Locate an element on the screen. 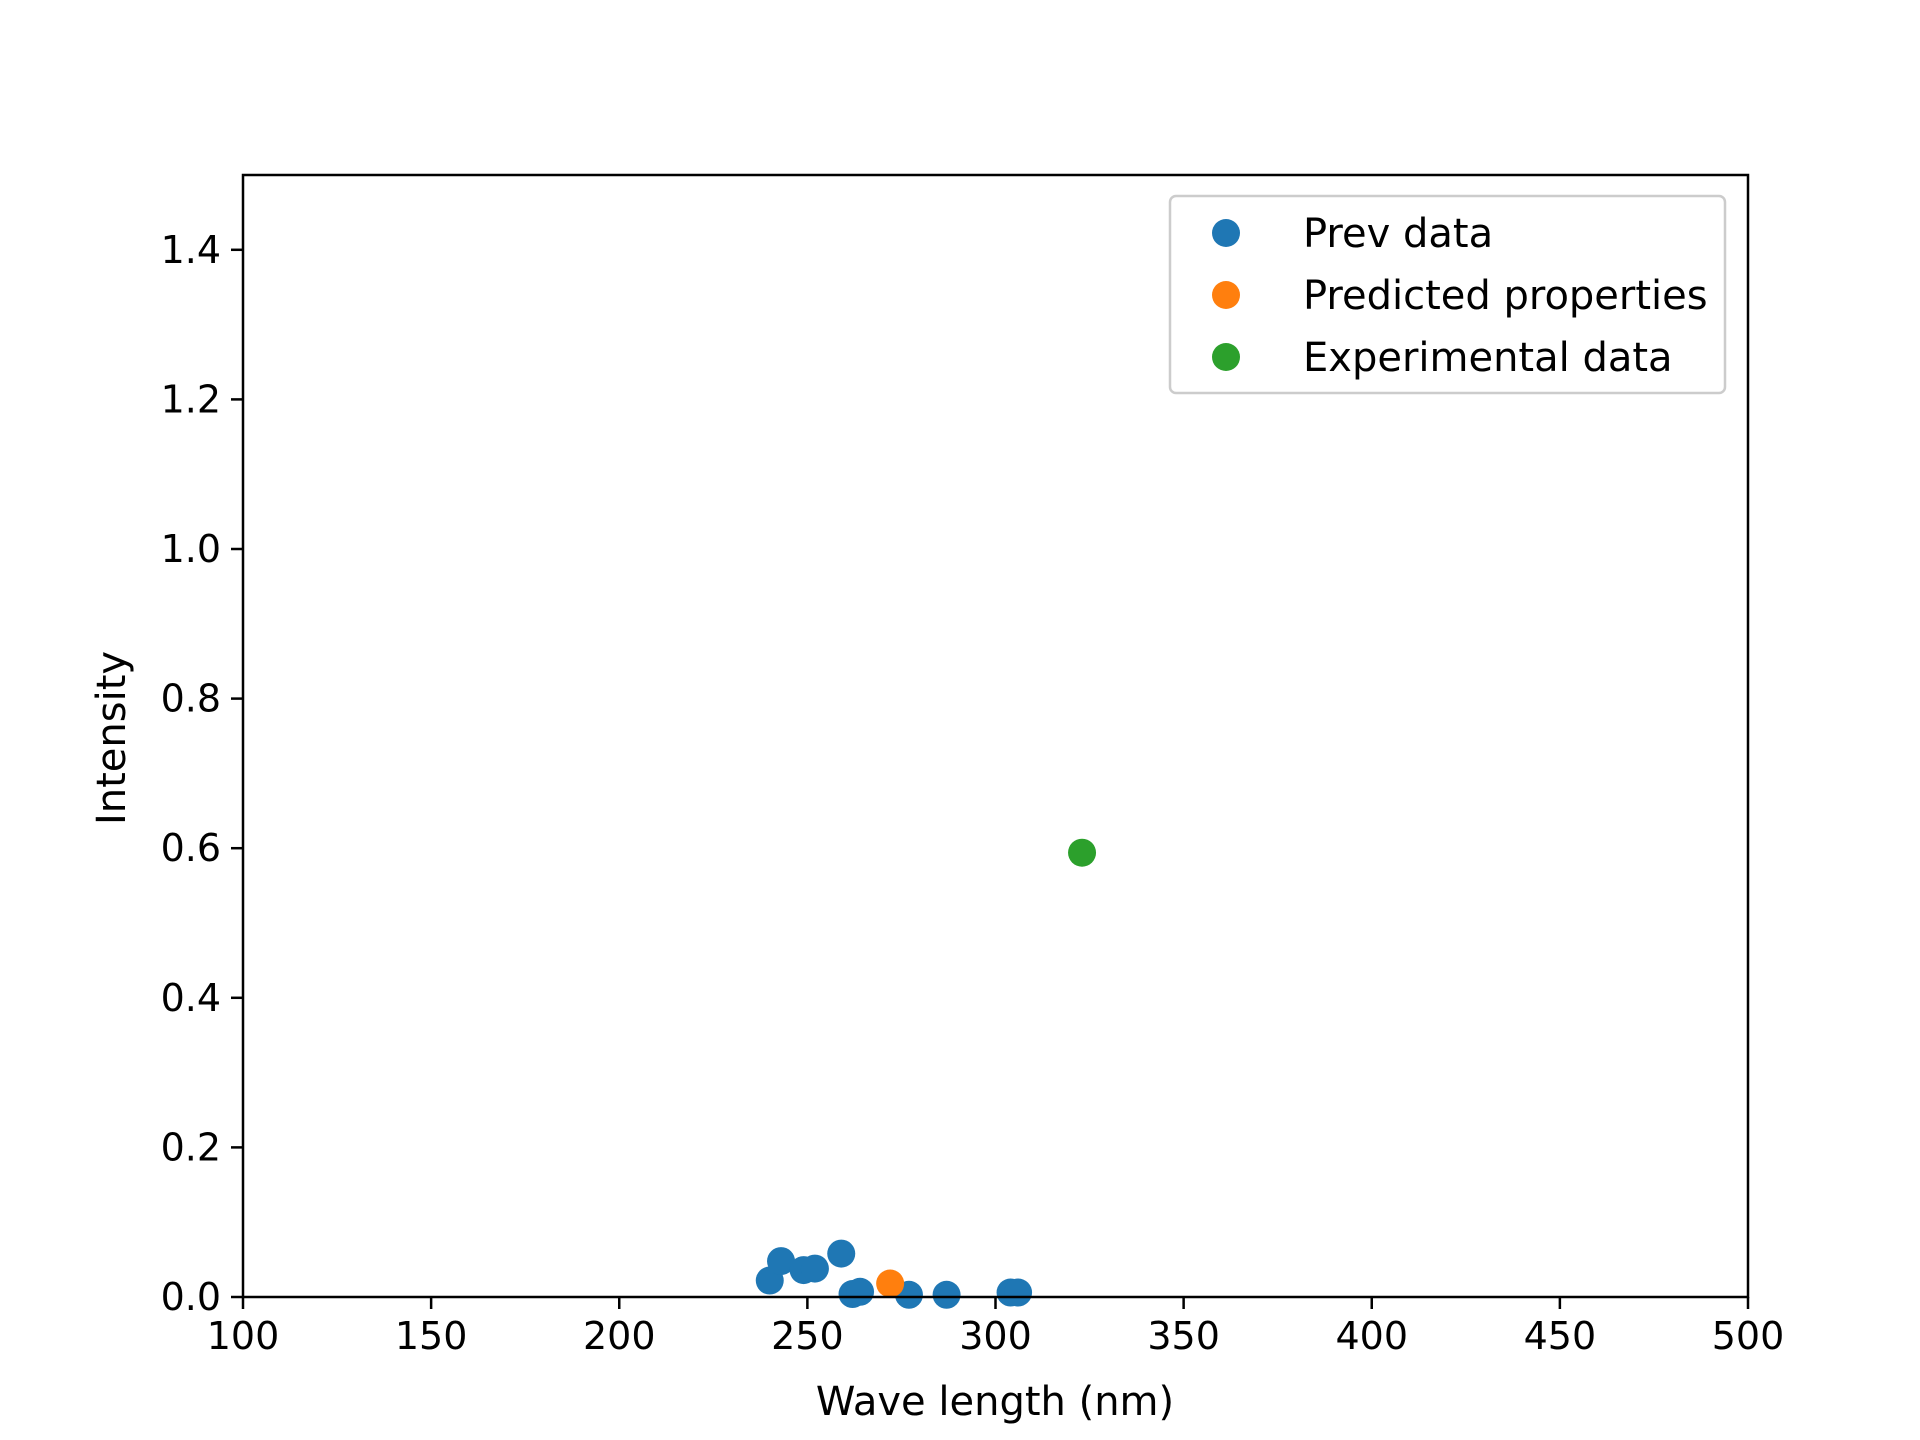  legend-box is located at coordinates (1447, 294).